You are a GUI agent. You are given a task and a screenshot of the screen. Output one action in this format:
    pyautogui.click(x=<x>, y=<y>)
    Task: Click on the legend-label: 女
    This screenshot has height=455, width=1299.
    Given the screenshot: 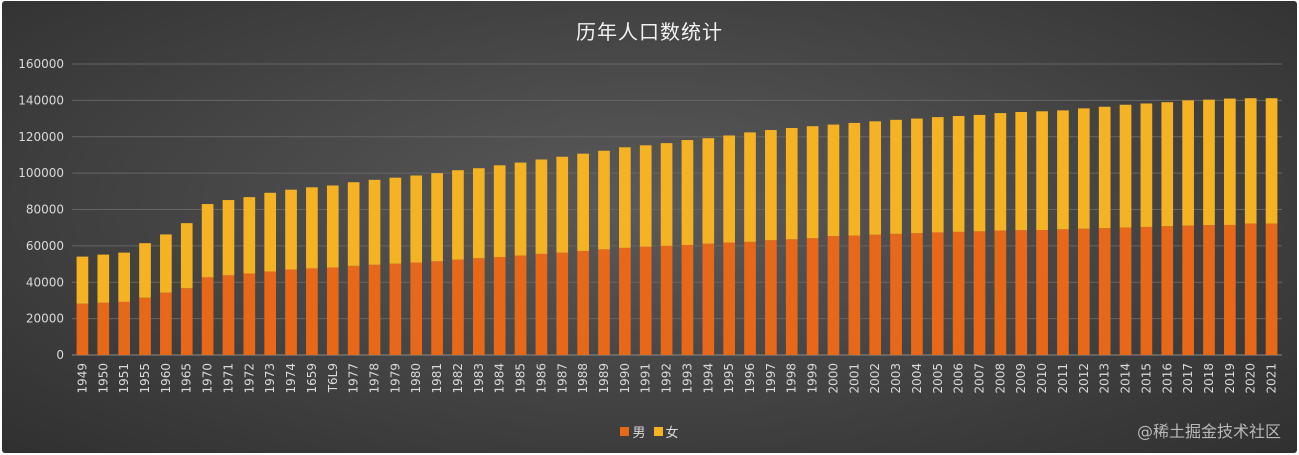 What is the action you would take?
    pyautogui.click(x=672, y=433)
    